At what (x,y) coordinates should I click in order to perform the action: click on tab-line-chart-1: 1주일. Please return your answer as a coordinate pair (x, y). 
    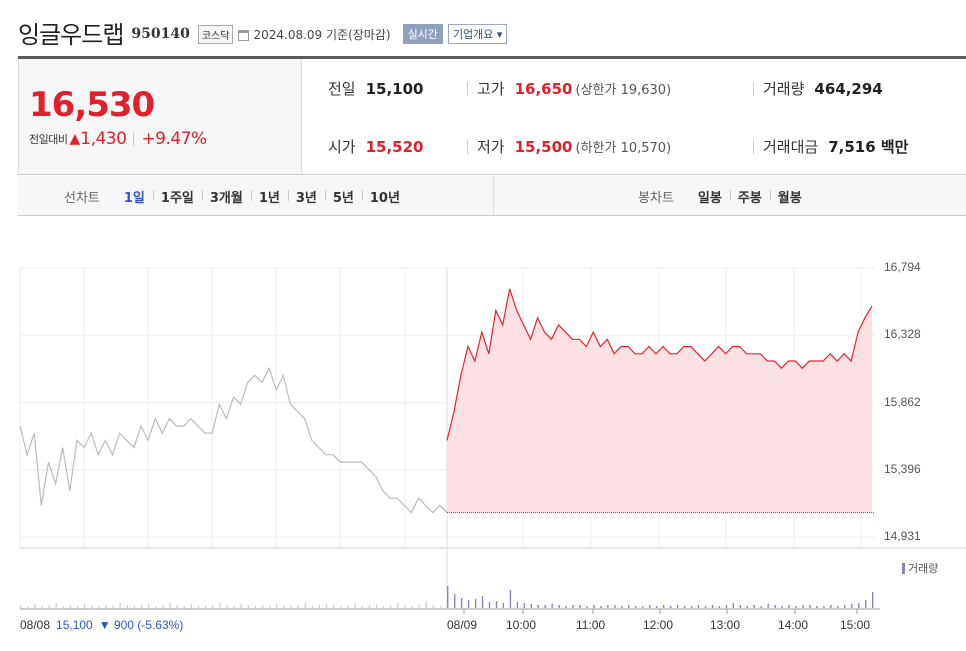
    Looking at the image, I should click on (177, 196).